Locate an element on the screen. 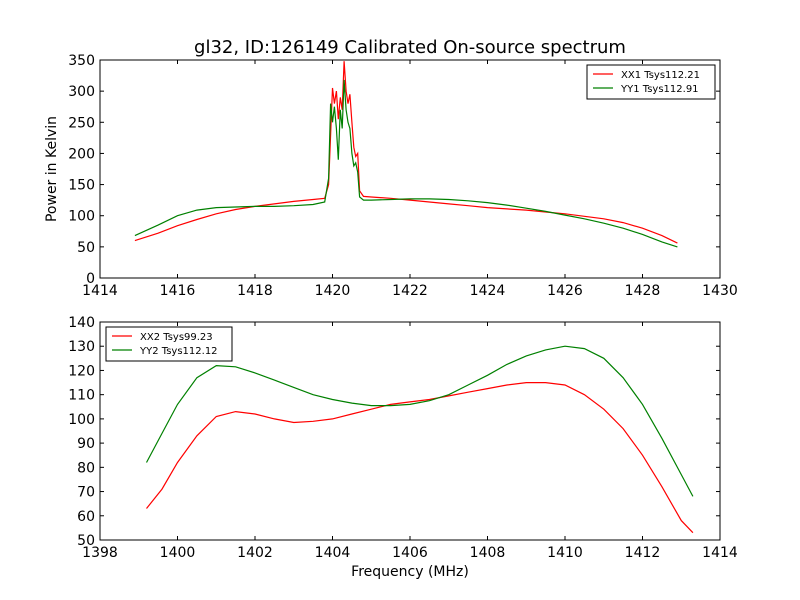 The height and width of the screenshot is (600, 800). x-tick-label: 1420 is located at coordinates (333, 291).